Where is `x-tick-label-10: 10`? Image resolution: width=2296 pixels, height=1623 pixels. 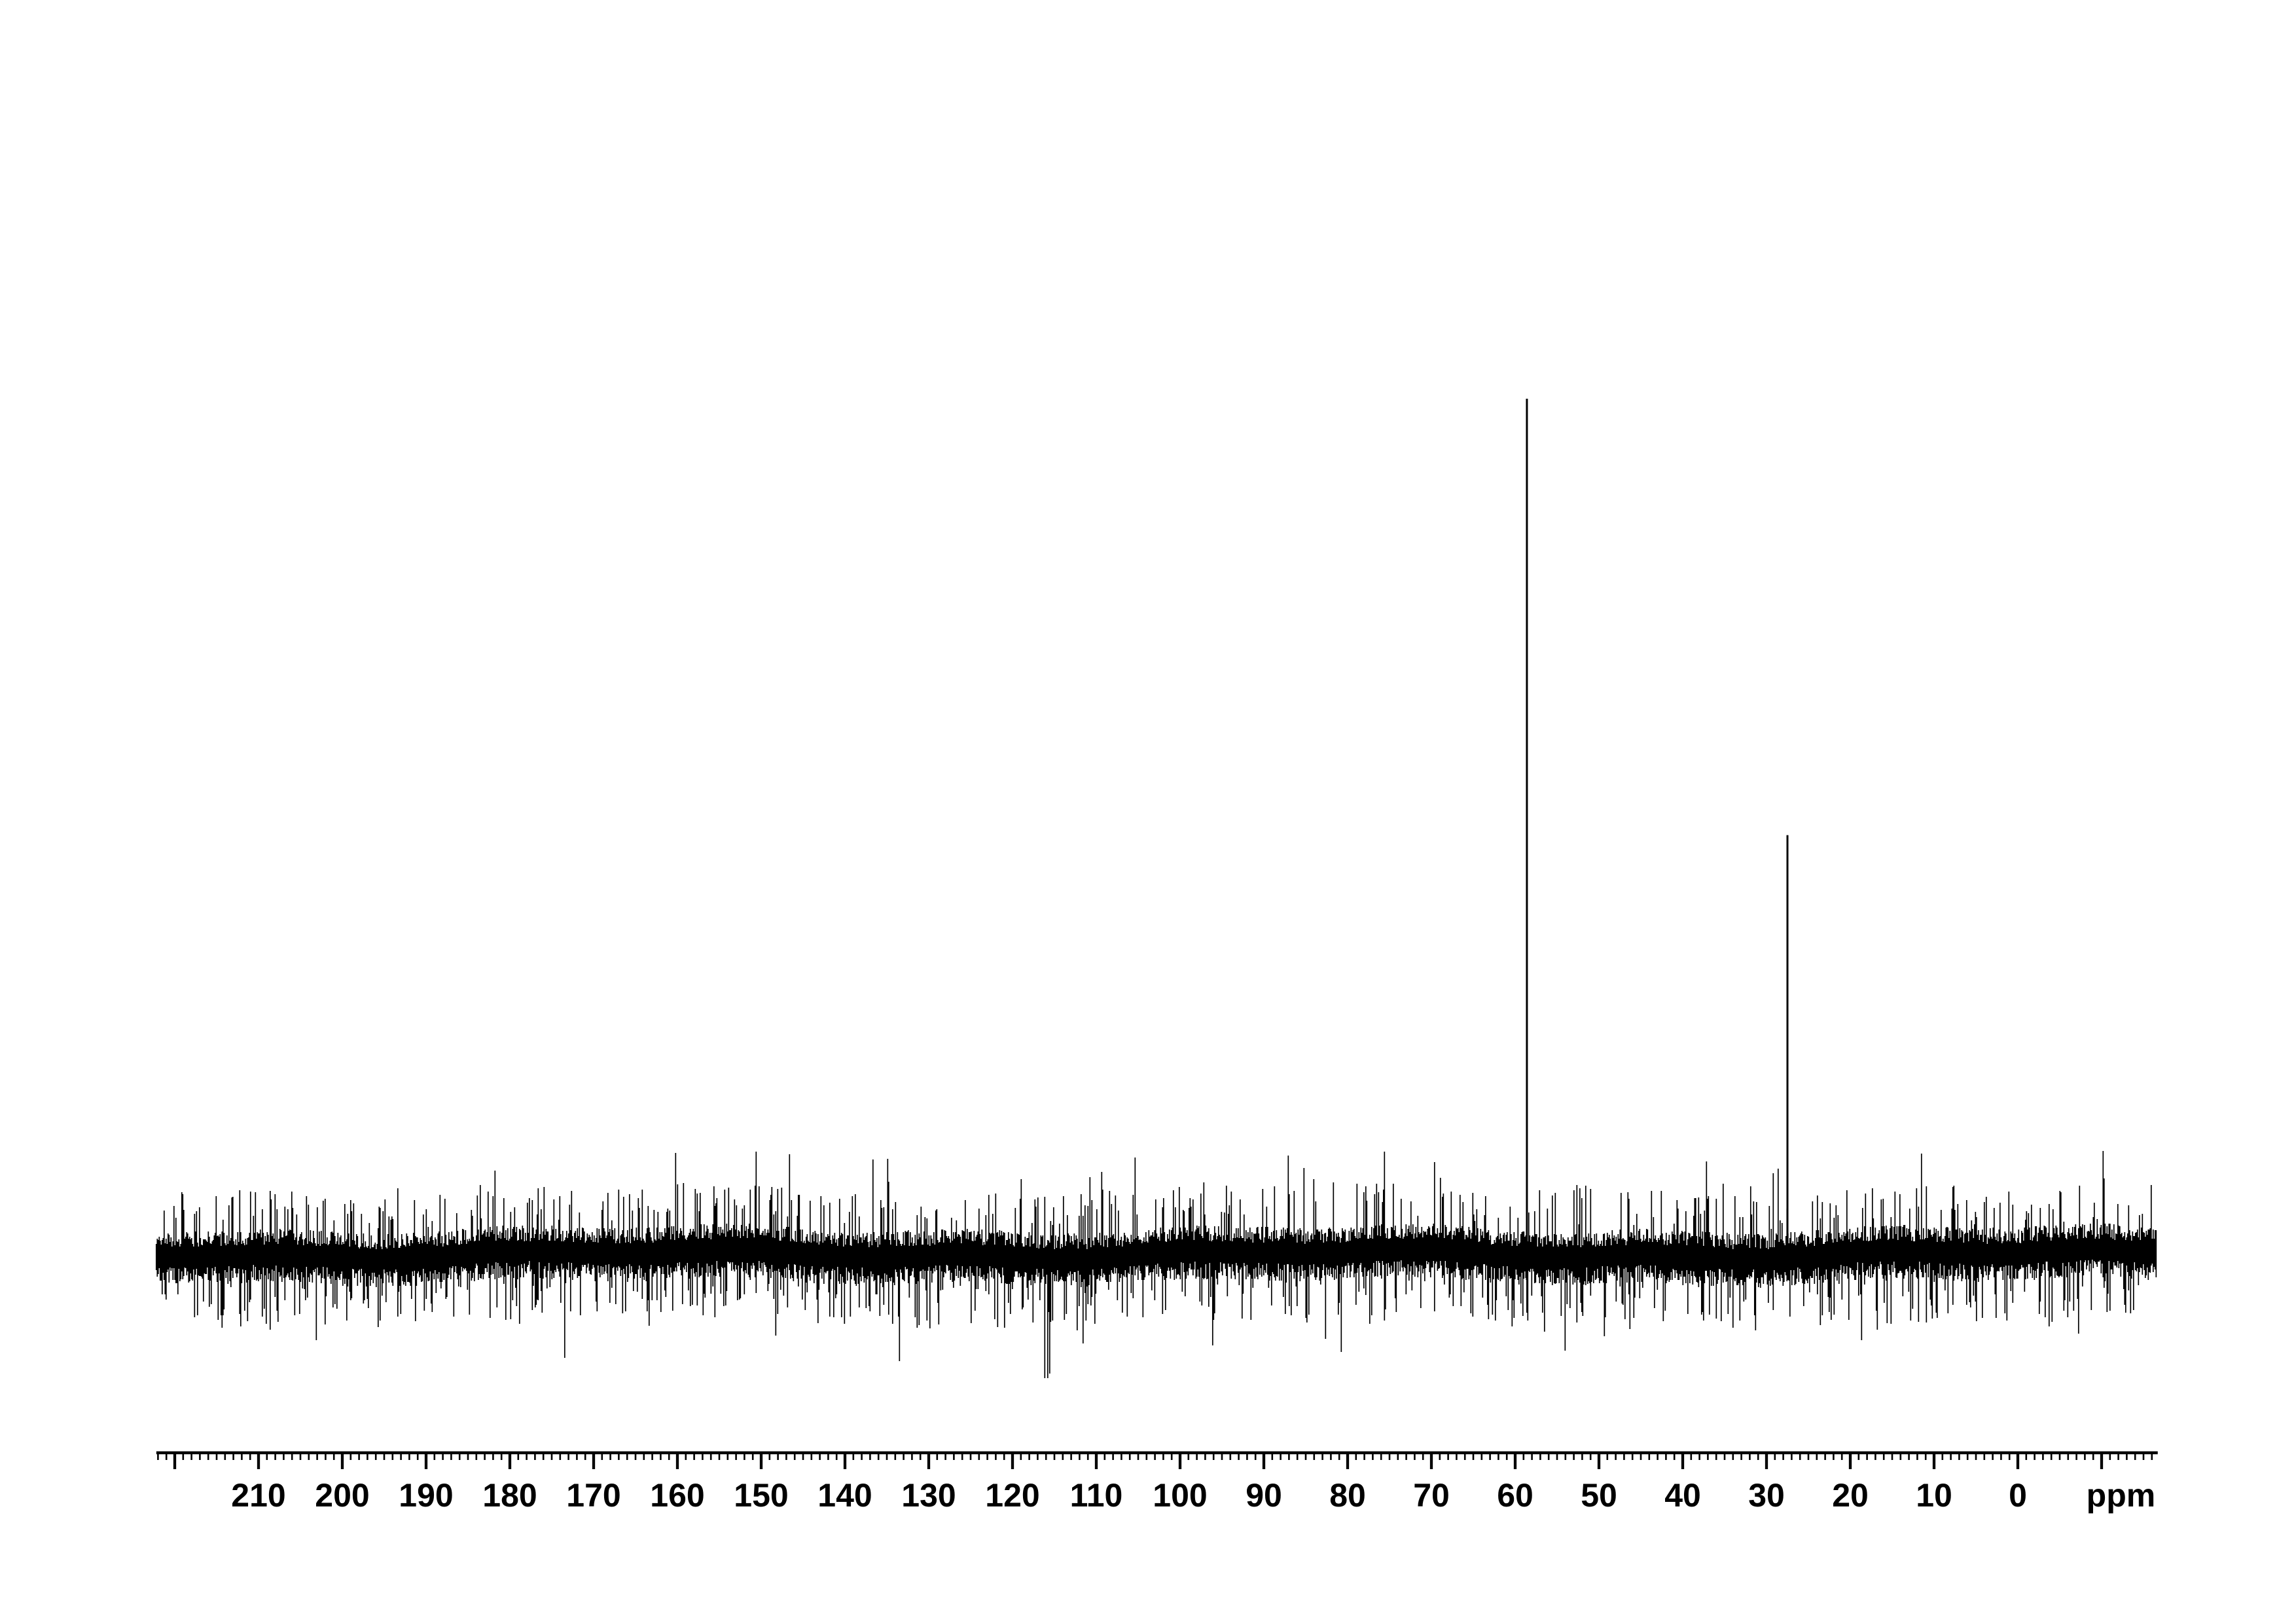
x-tick-label-10: 10 is located at coordinates (1934, 1495).